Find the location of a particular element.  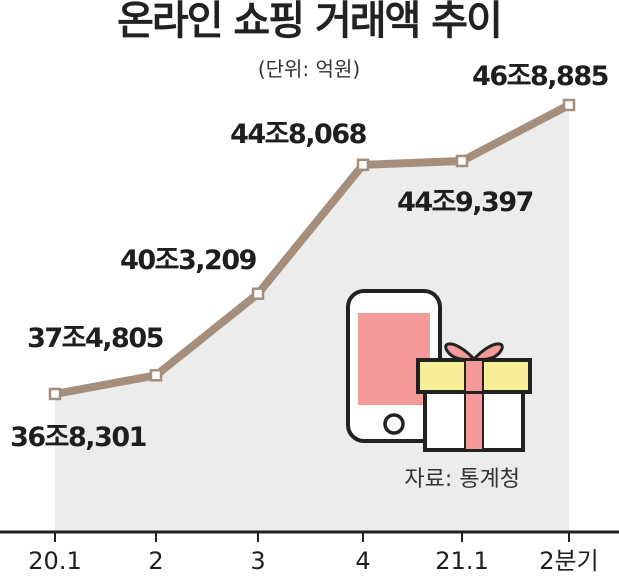

x-tick-label: 2분기 is located at coordinates (568, 561).